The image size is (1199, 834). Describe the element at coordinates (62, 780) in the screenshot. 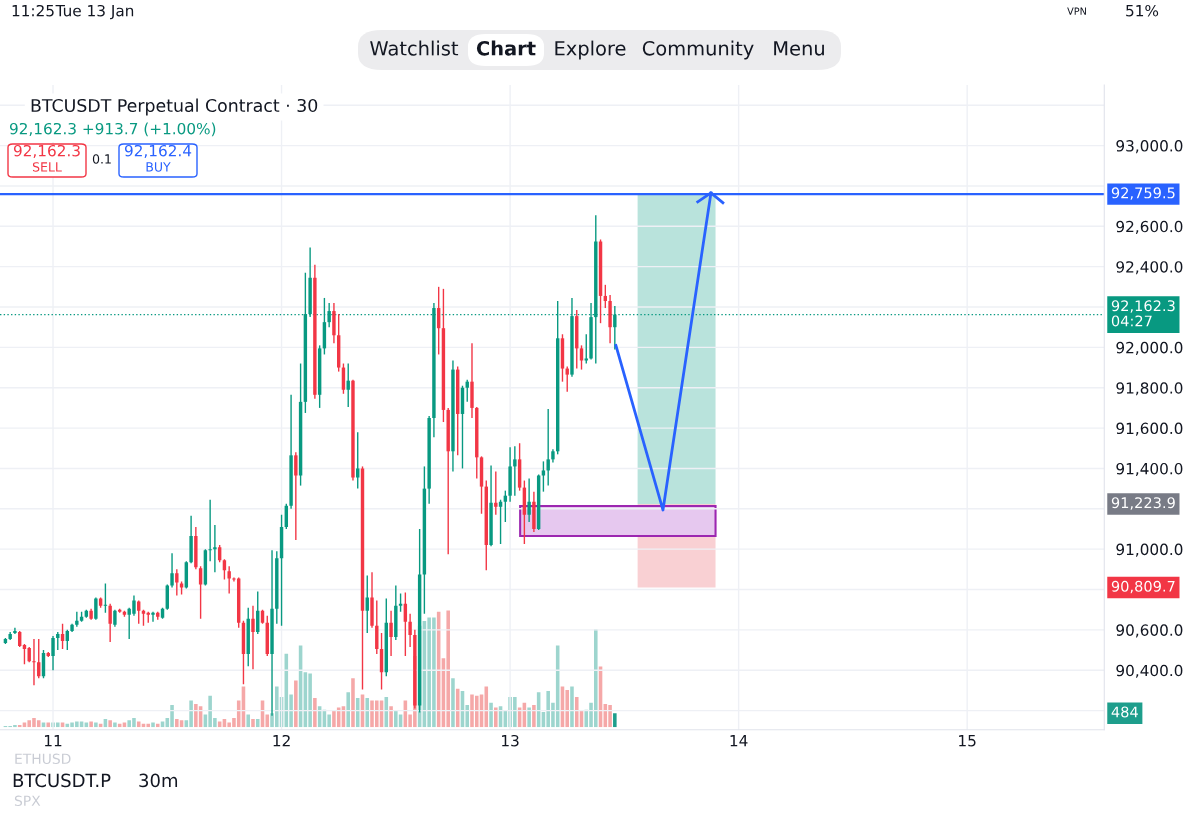

I see `text: BTCUSDT.P` at that location.